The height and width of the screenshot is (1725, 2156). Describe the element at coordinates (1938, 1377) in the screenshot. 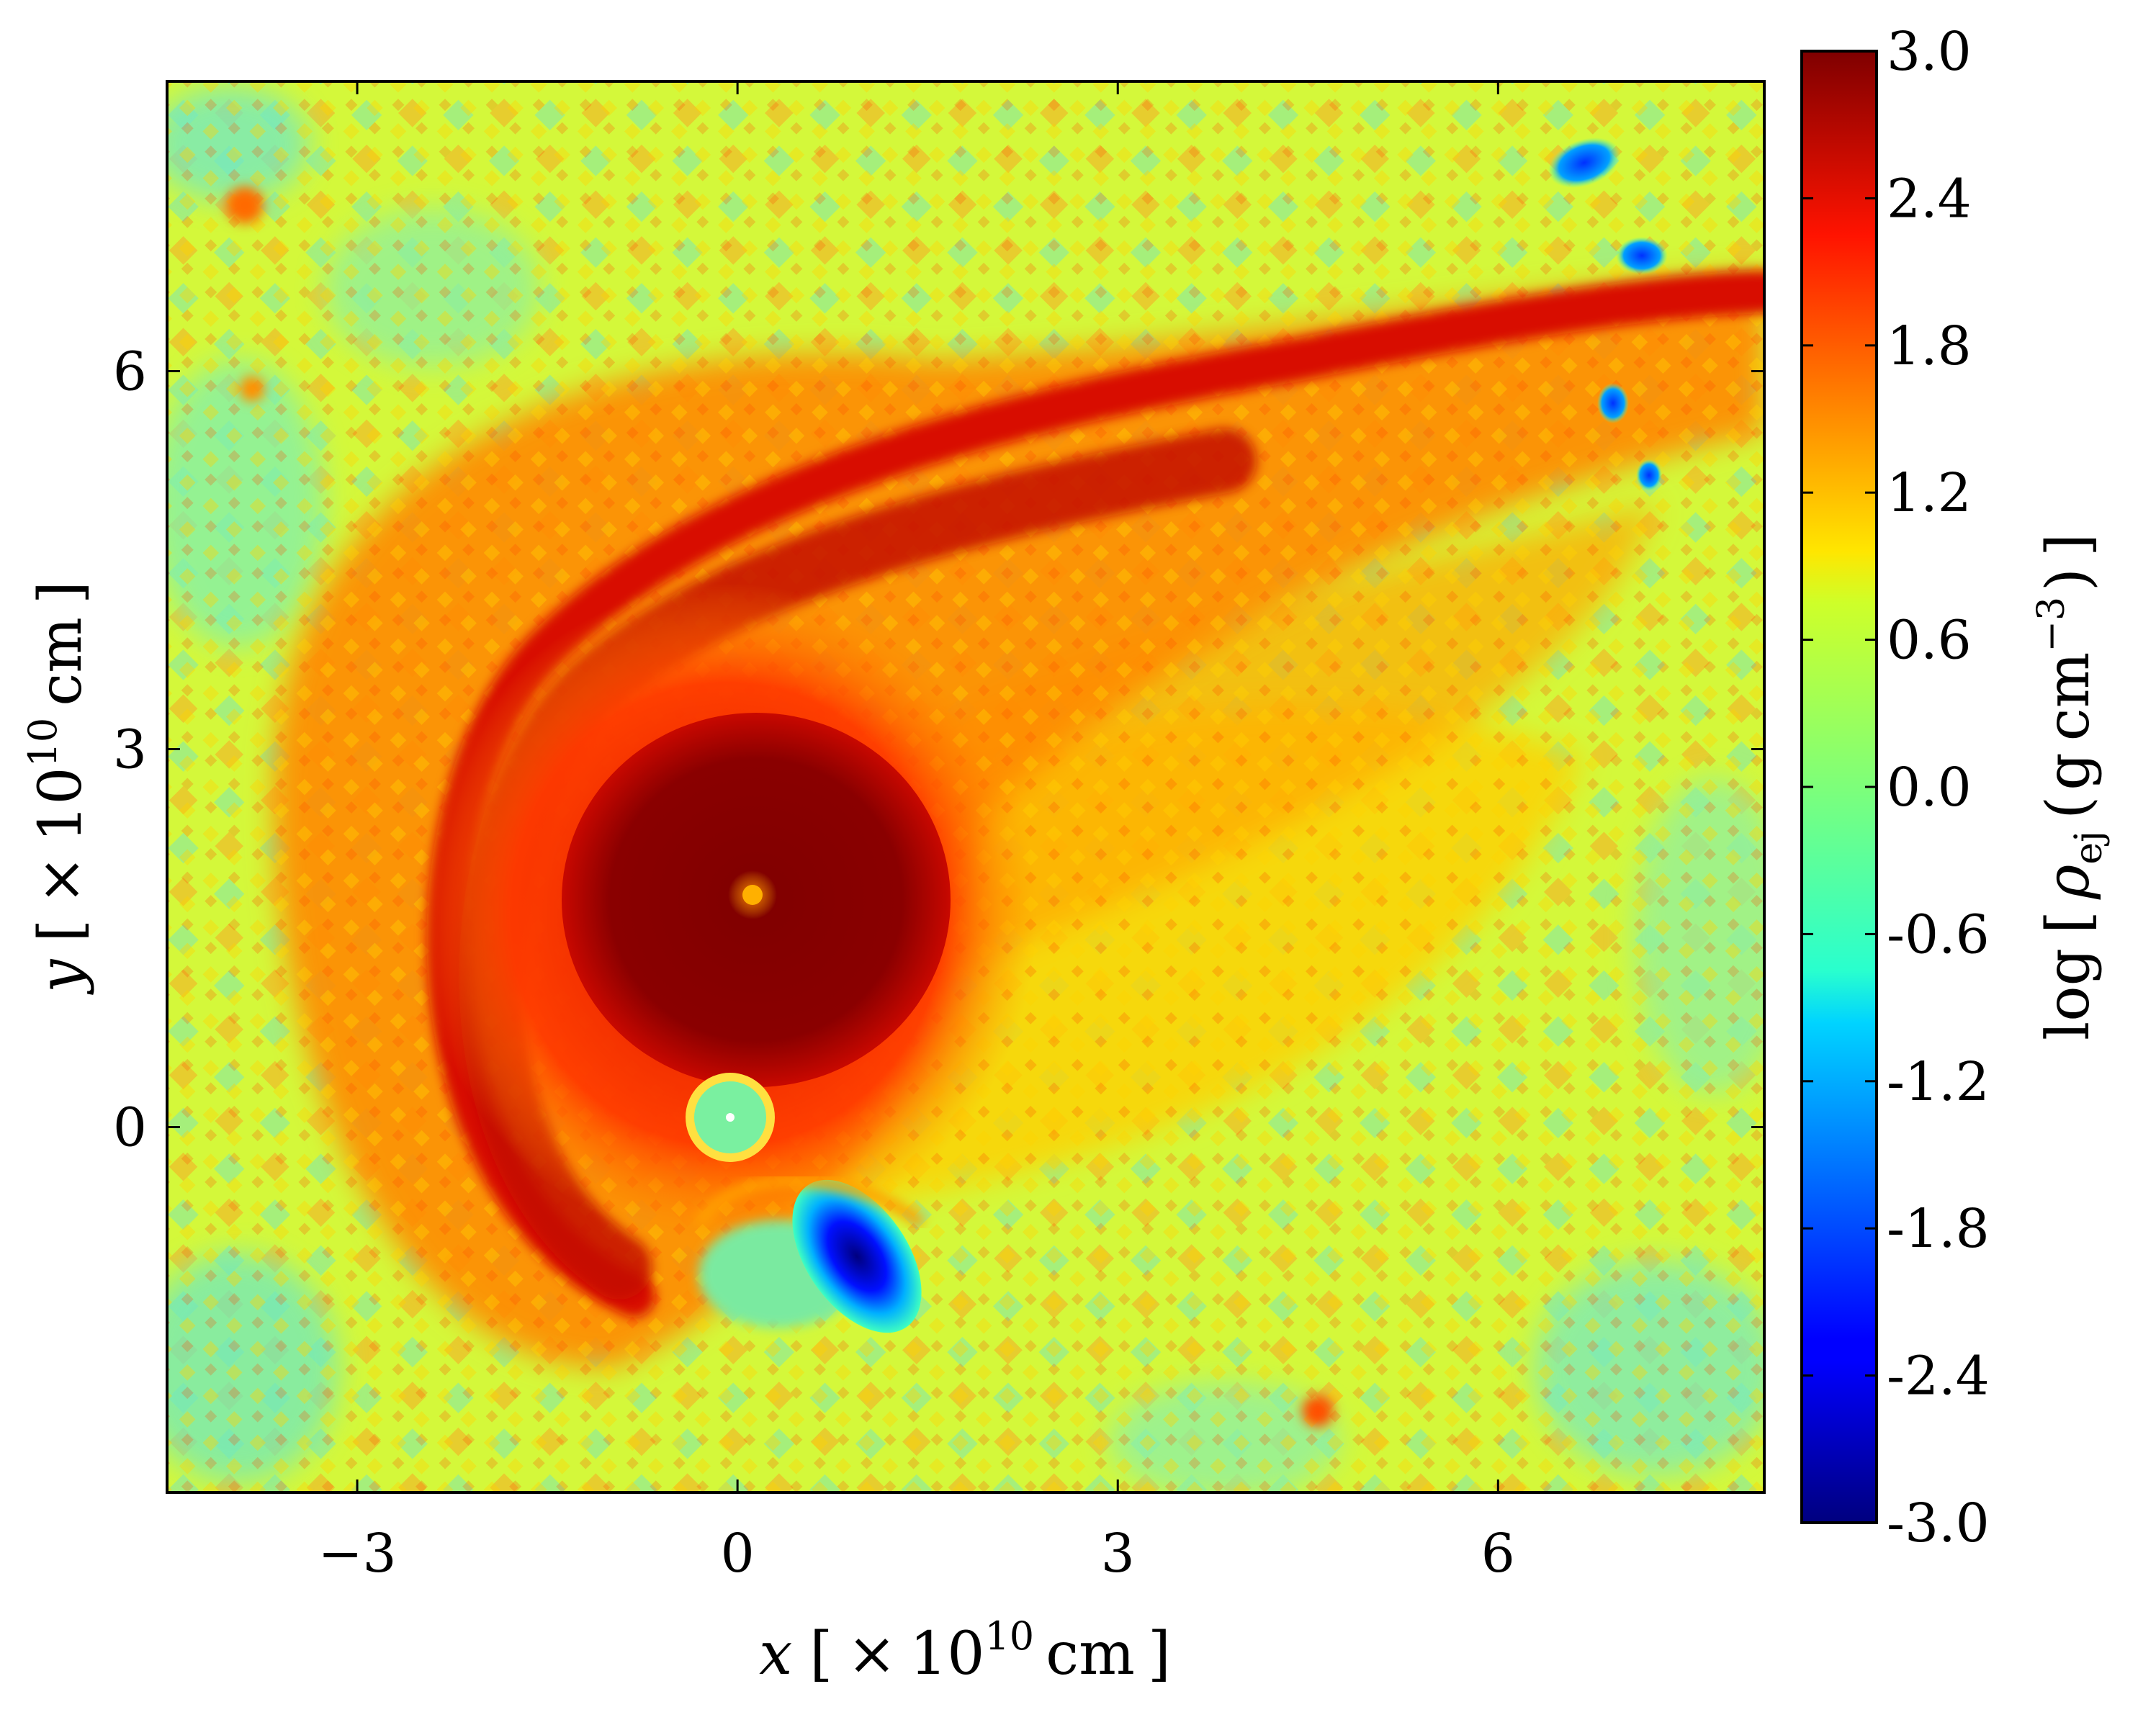

I see `colorbar-tick-label: -2.4` at that location.